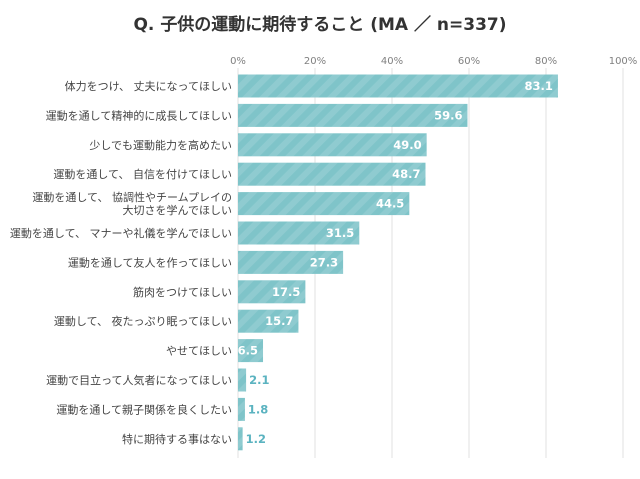 This screenshot has height=479, width=640. I want to click on bar-value-label: 2.1, so click(259, 380).